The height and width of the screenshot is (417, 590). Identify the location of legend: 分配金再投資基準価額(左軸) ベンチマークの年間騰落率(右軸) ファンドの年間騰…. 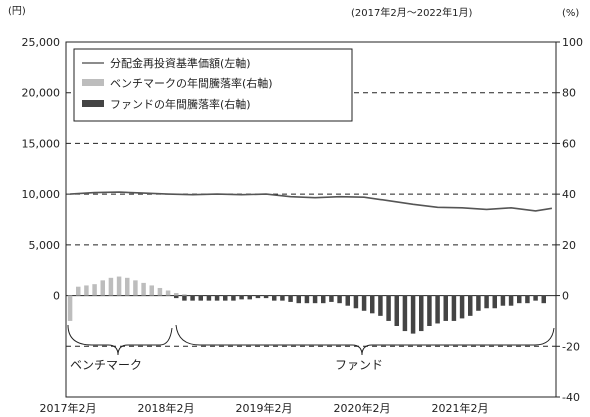
(213, 85).